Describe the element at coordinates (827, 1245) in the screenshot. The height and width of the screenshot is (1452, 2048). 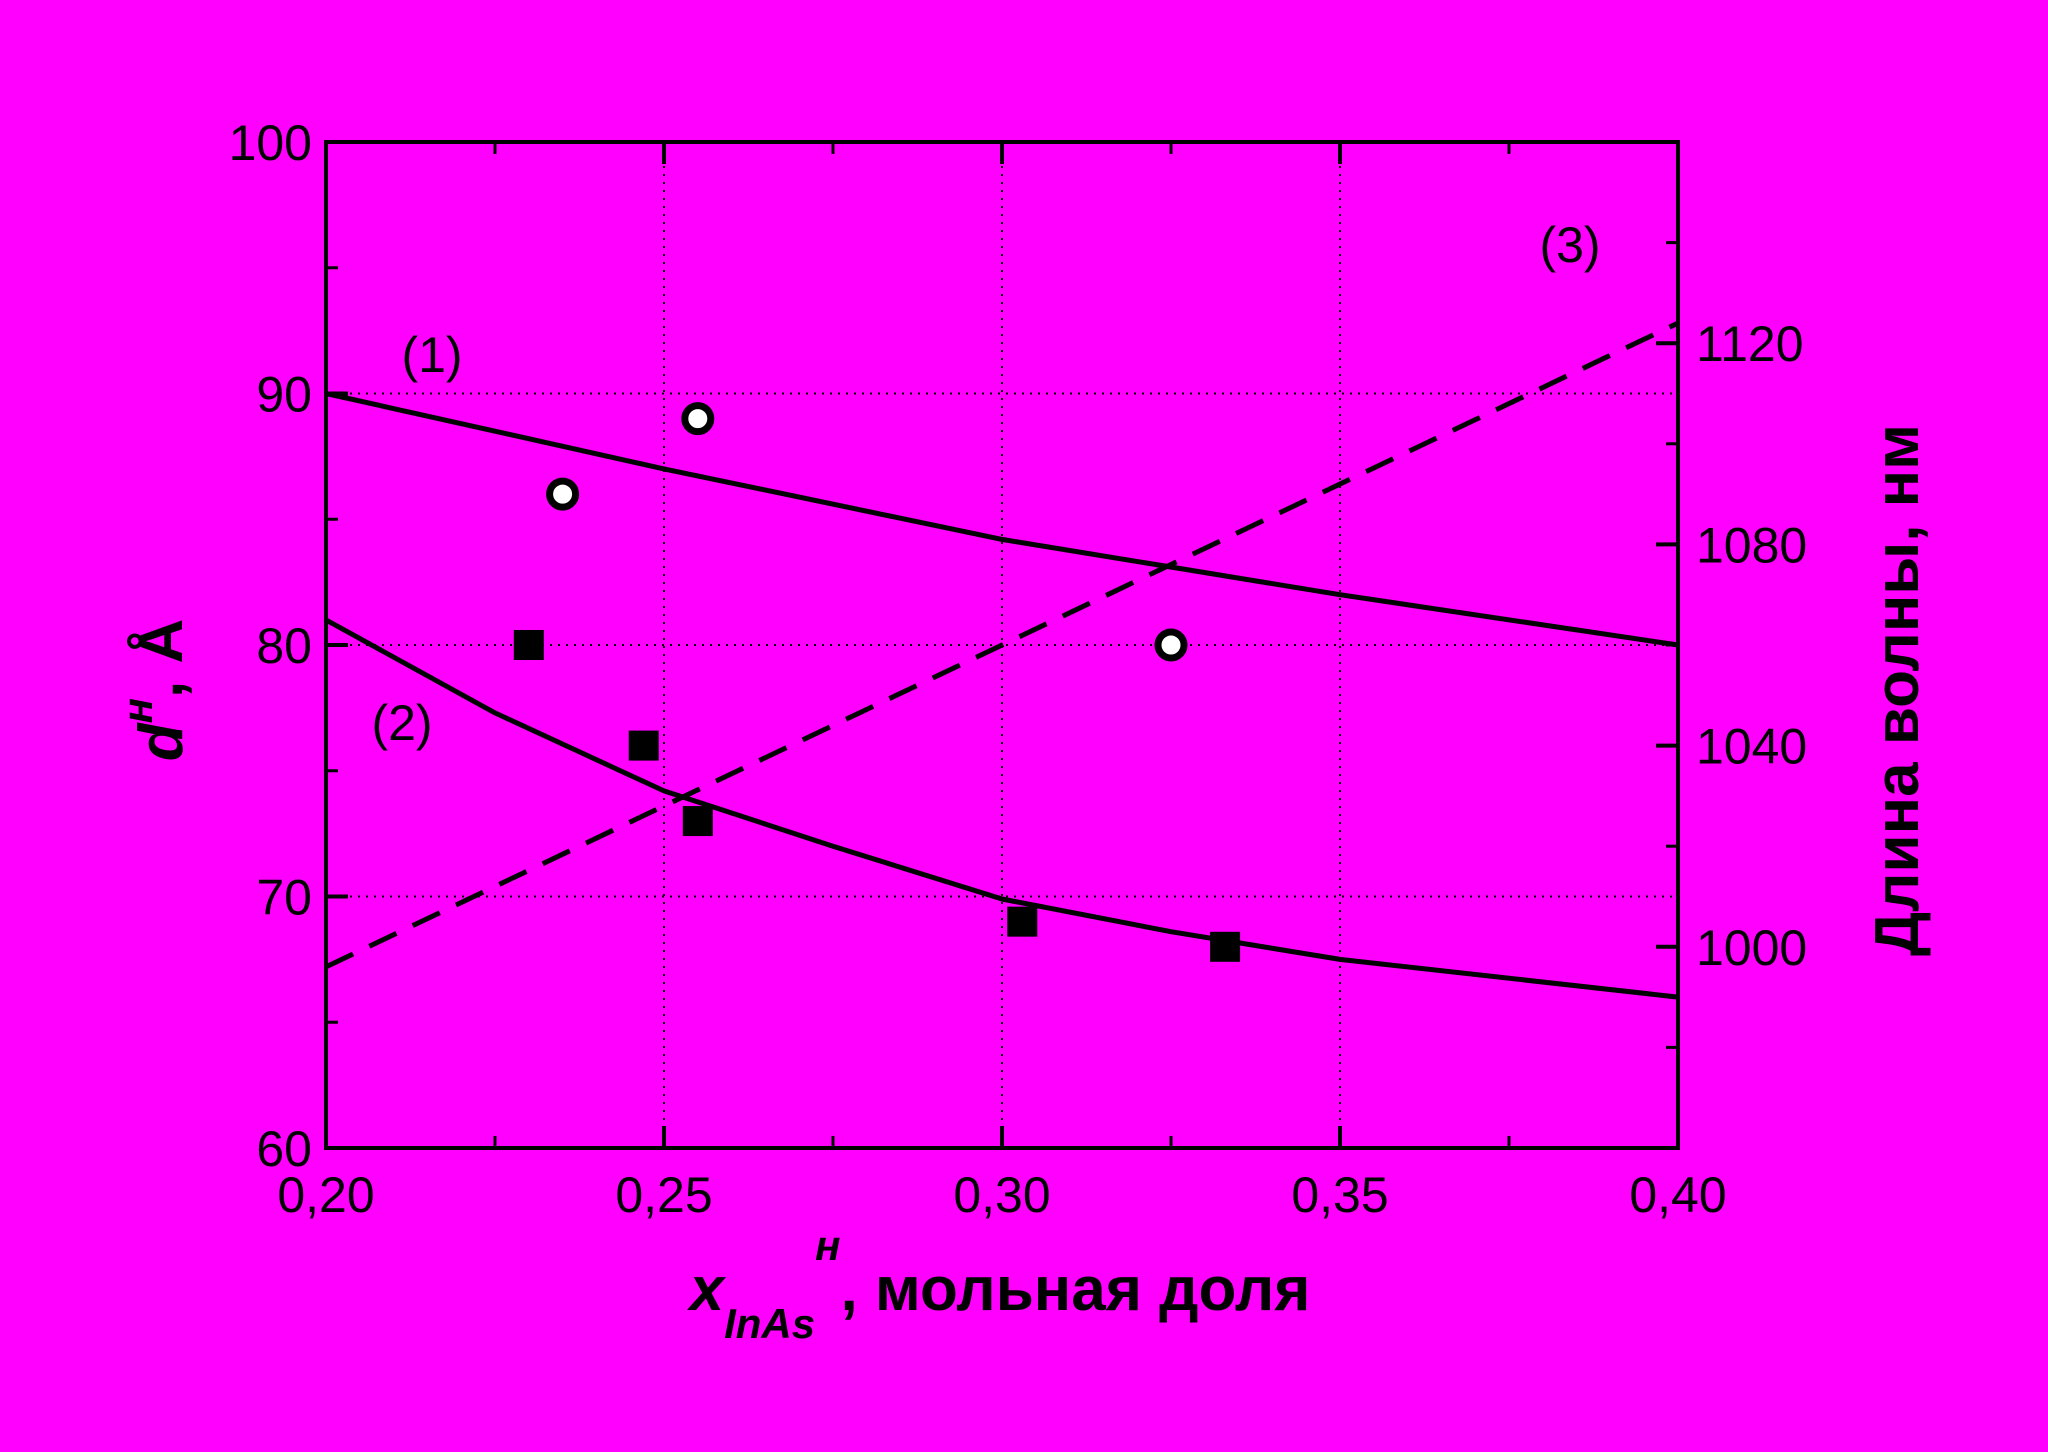
I see `x-axis-title-superscript: н` at that location.